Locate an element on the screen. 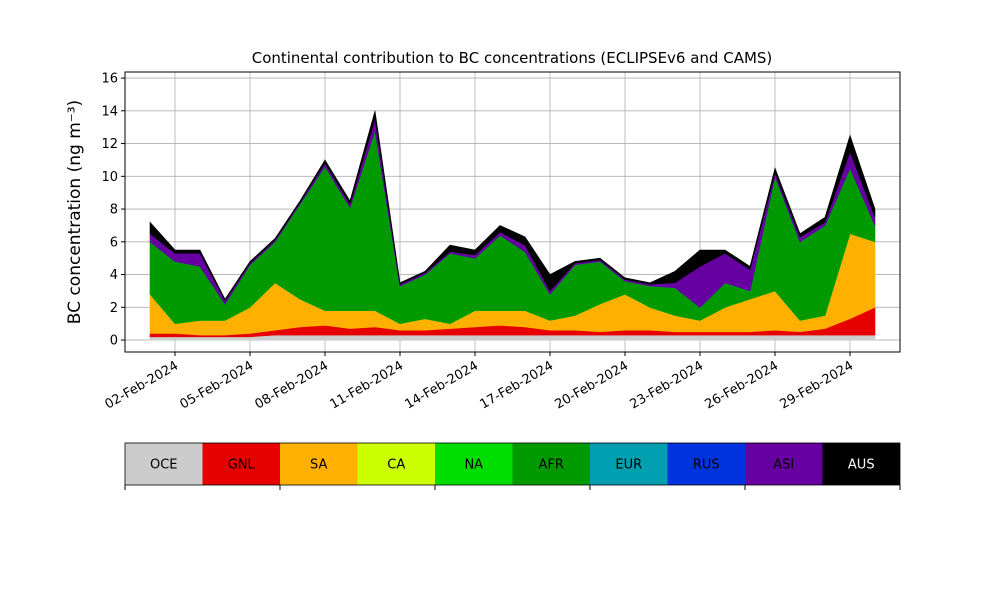 Image resolution: width=1000 pixels, height=604 pixels. y-tick-label: 2 is located at coordinates (114, 308).